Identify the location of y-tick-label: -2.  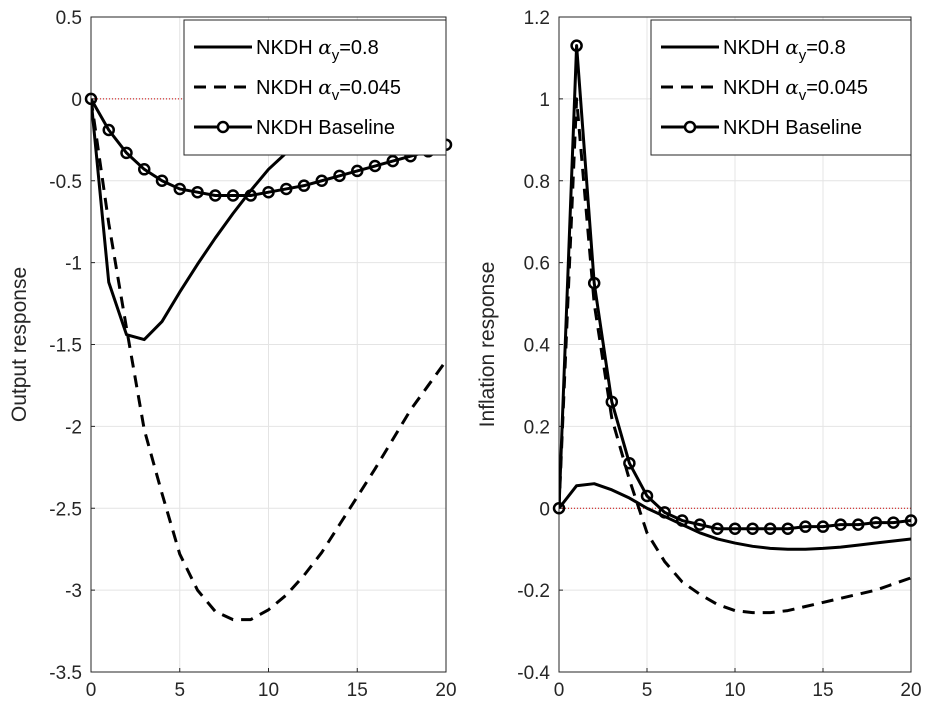
(73, 427).